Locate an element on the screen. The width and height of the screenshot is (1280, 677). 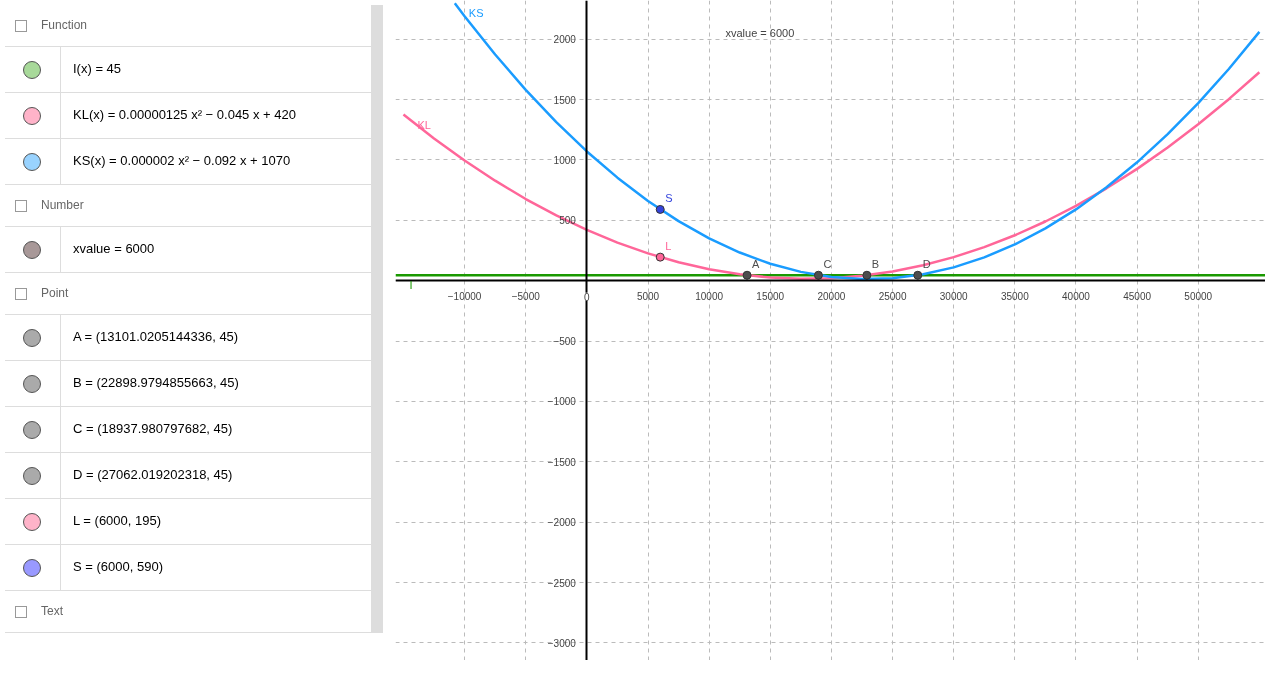
y-tick-label: −2500 is located at coordinates (562, 583).